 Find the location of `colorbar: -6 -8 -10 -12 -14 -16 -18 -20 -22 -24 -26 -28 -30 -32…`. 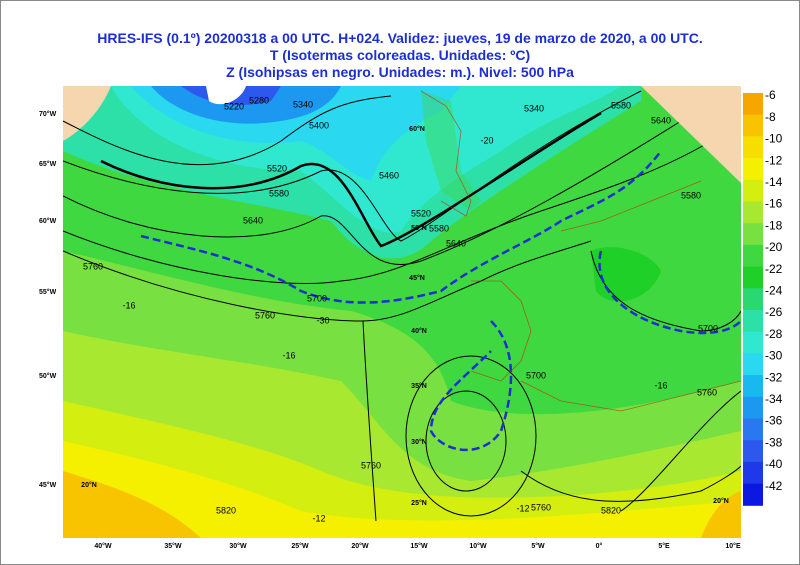

colorbar: -6 -8 -10 -12 -14 -16 -18 -20 -22 -24 -26 -28 -30 -32… is located at coordinates (763, 297).